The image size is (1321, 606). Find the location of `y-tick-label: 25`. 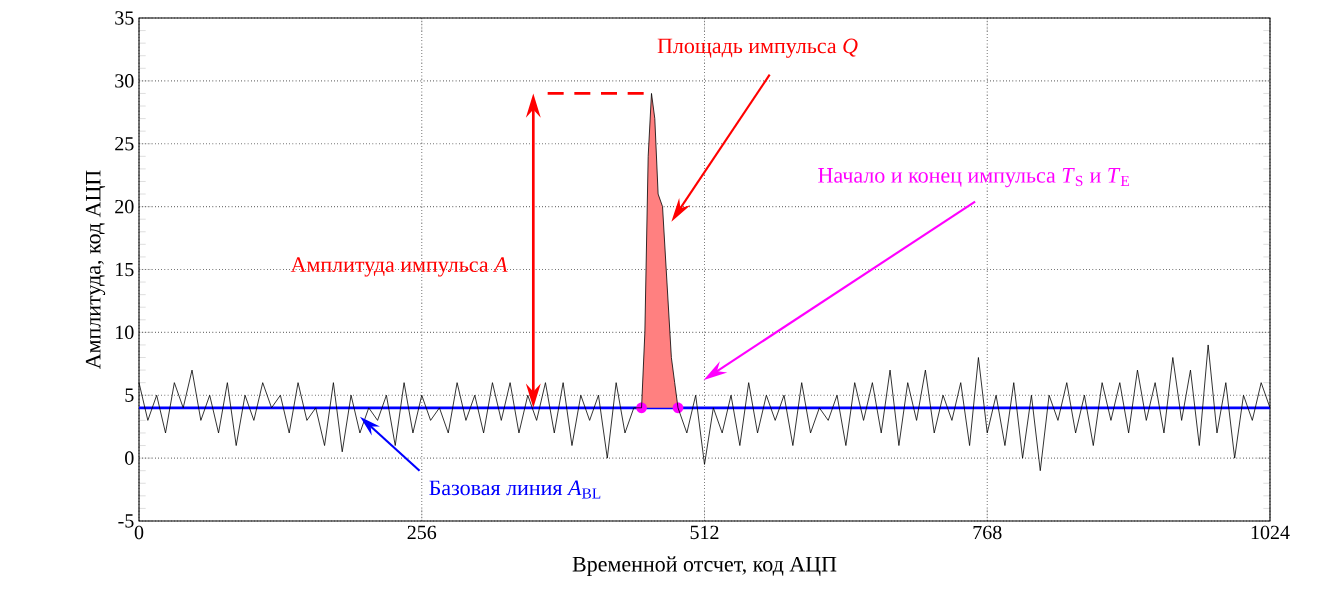

y-tick-label: 25 is located at coordinates (124, 144).